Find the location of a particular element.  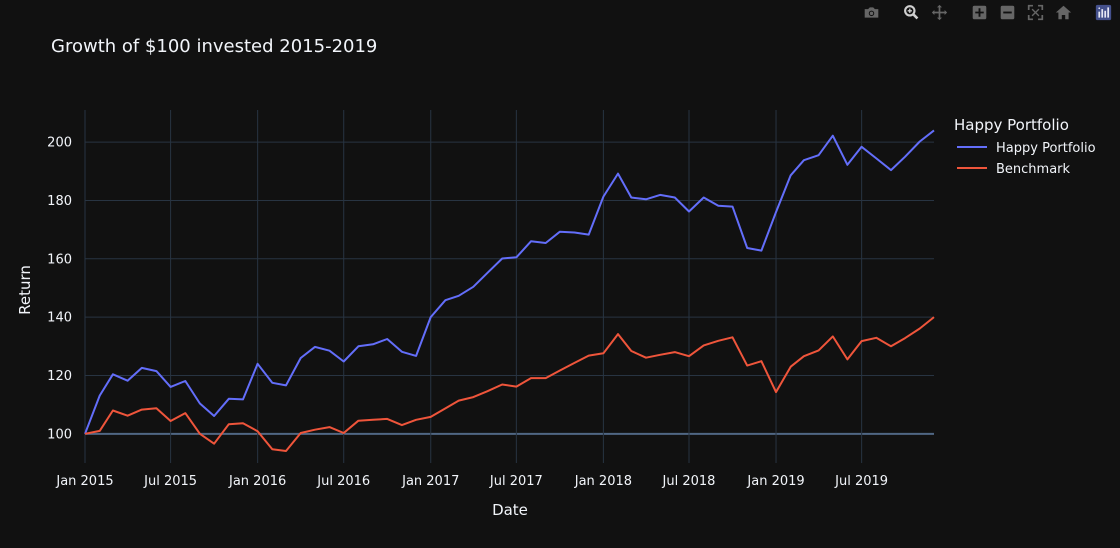

camera-icon is located at coordinates (871, 12).